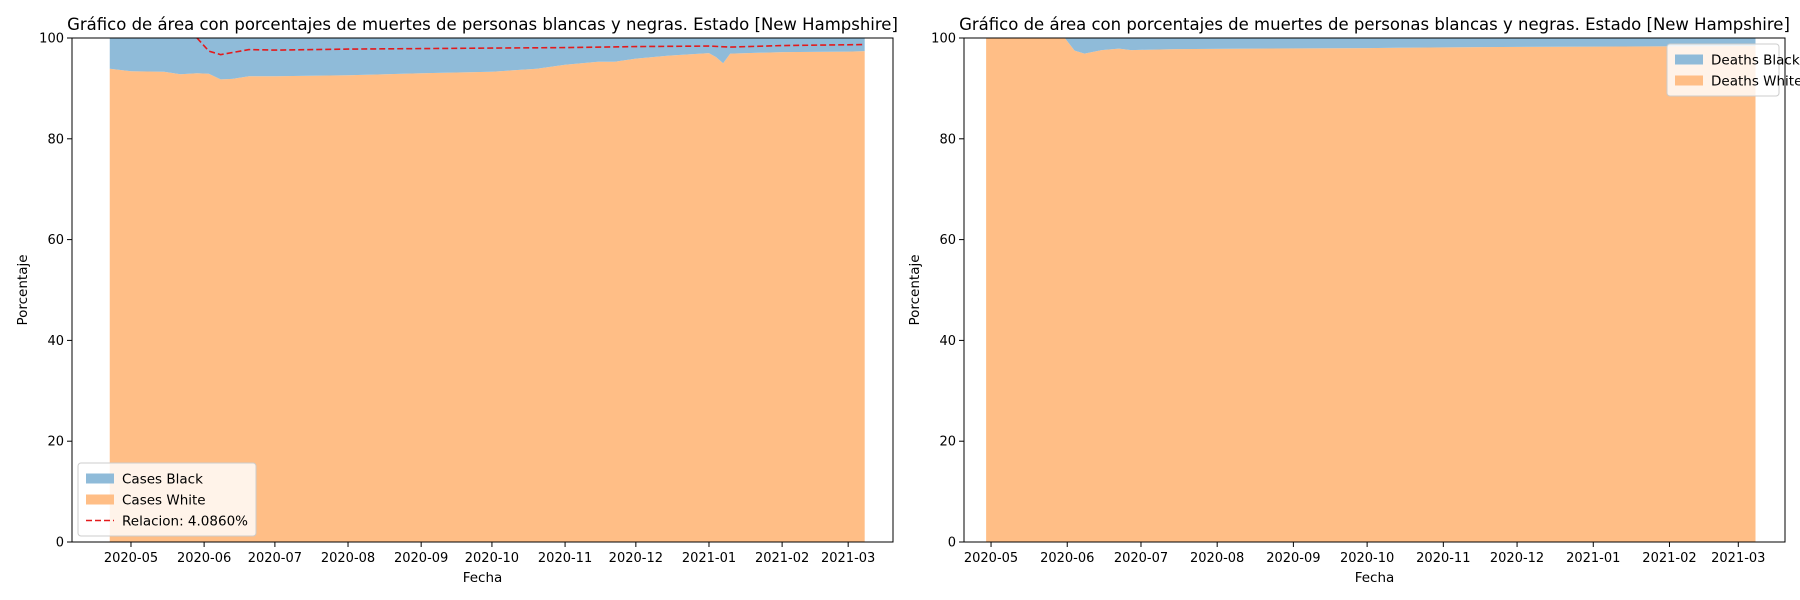 Image resolution: width=1800 pixels, height=600 pixels. I want to click on ratio-line, so click(530, 46).